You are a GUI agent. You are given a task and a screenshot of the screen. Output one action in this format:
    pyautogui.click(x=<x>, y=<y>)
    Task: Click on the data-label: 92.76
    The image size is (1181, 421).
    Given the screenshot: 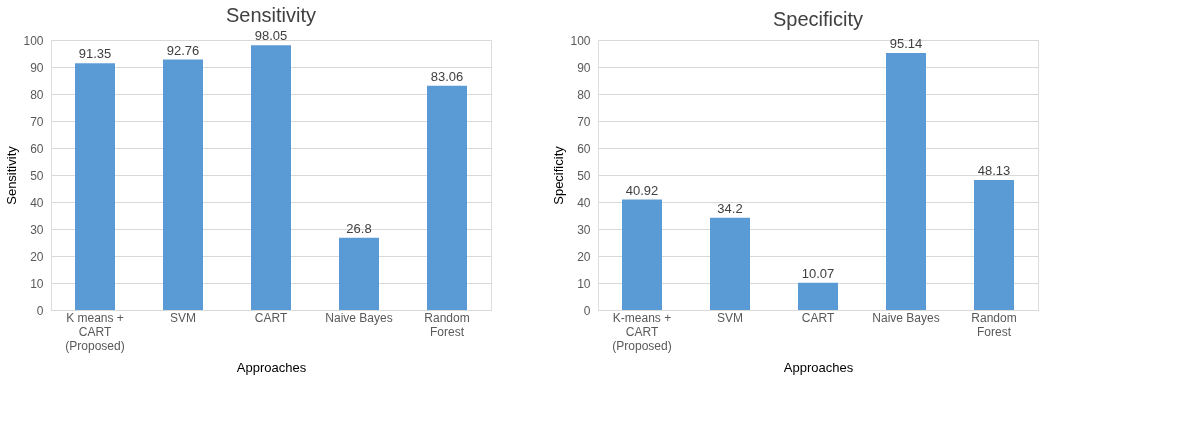 What is the action you would take?
    pyautogui.click(x=183, y=50)
    